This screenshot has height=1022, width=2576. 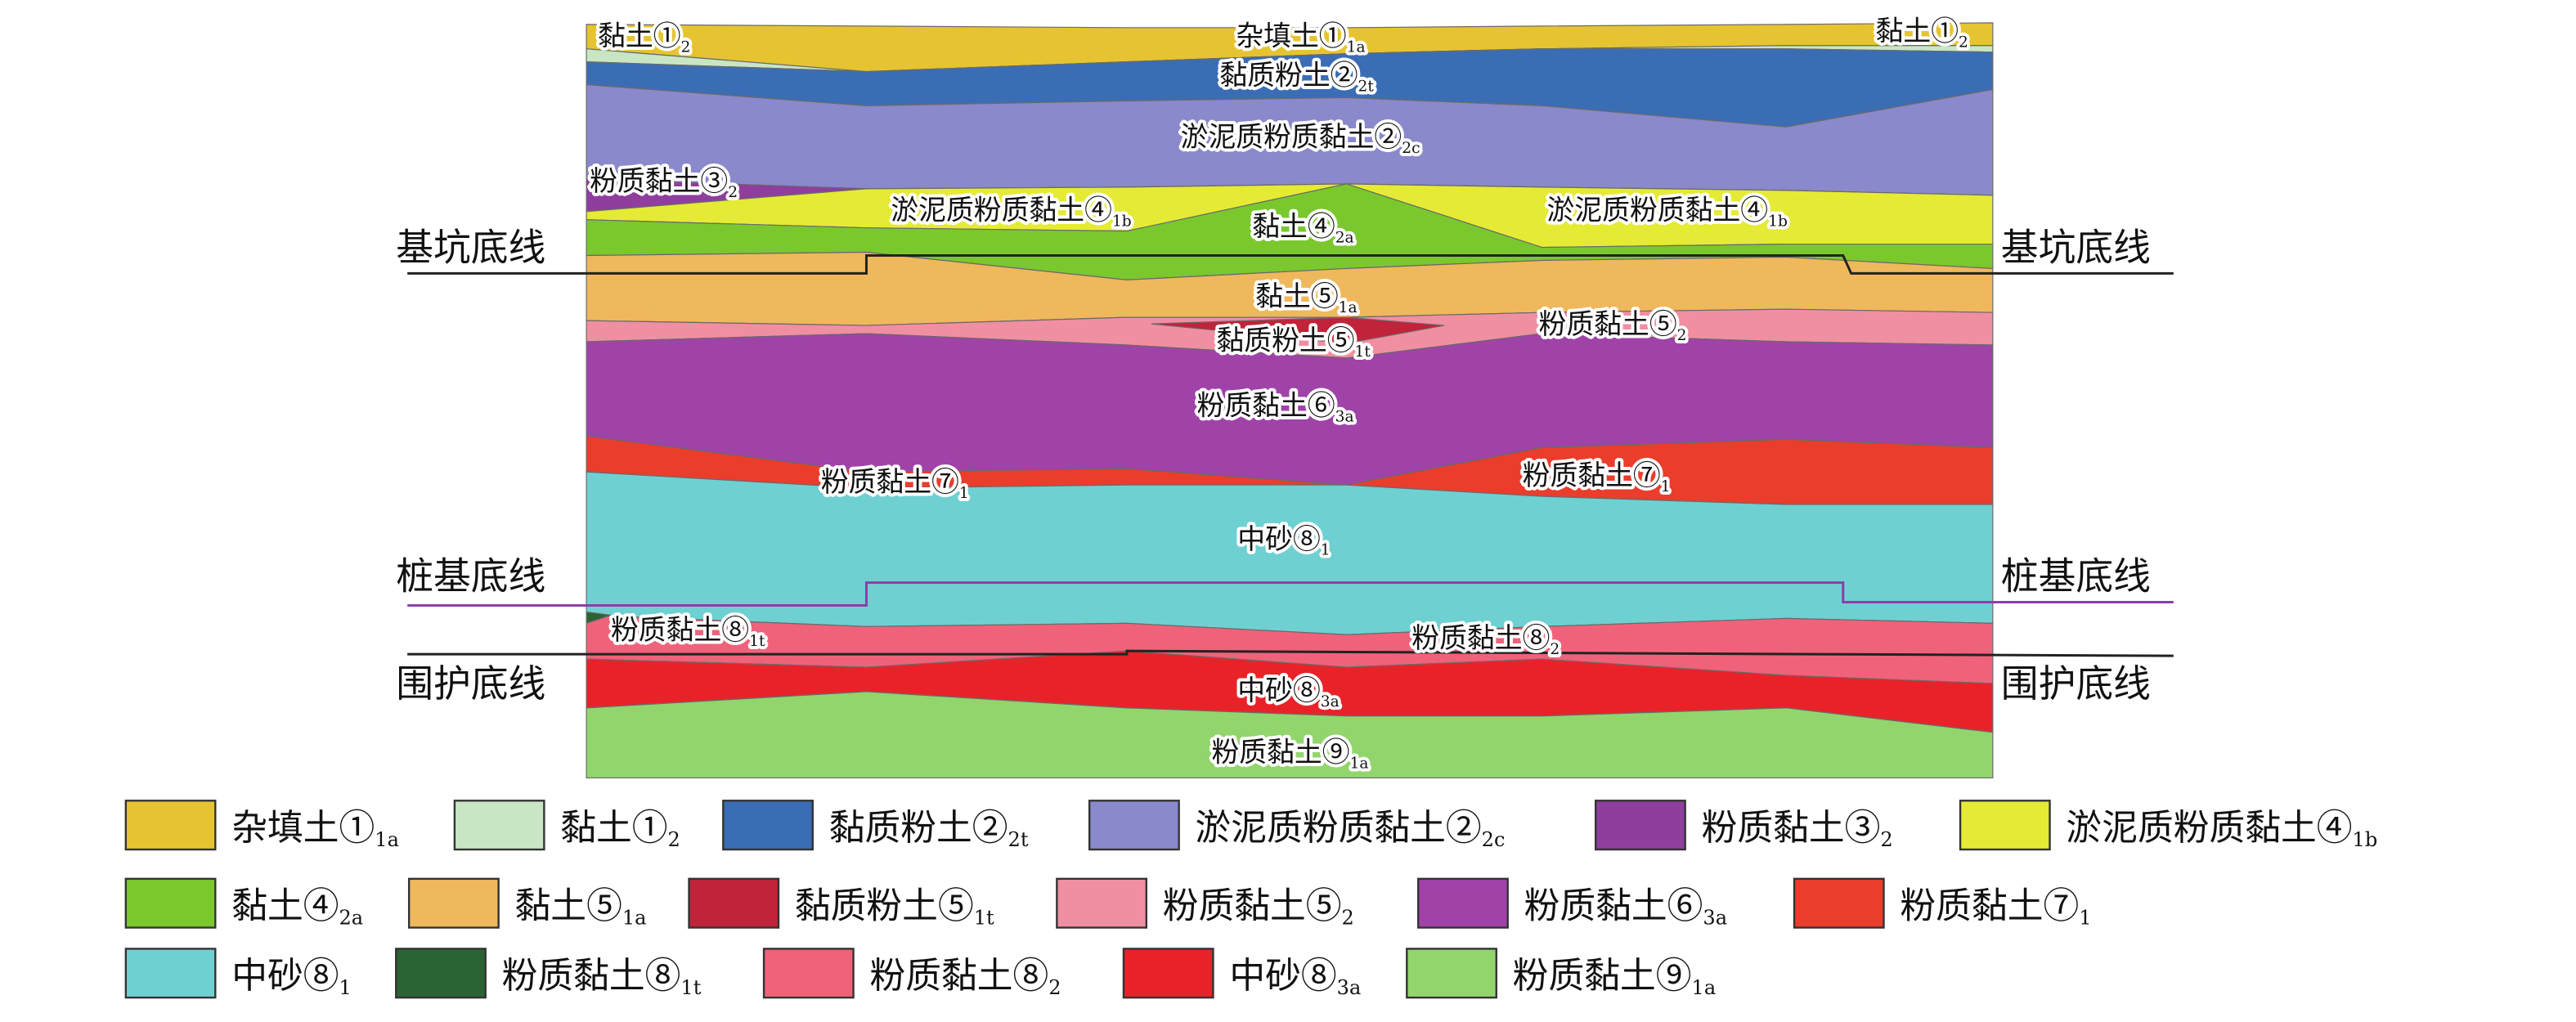 I want to click on reference-line-label-left-text: 基坑底线, so click(x=471, y=248).